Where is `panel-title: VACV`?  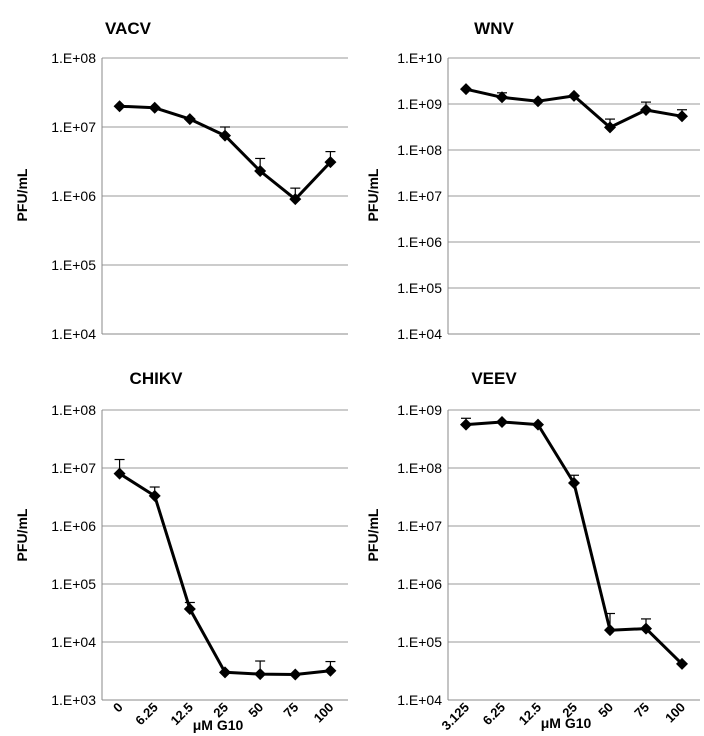 panel-title: VACV is located at coordinates (128, 28).